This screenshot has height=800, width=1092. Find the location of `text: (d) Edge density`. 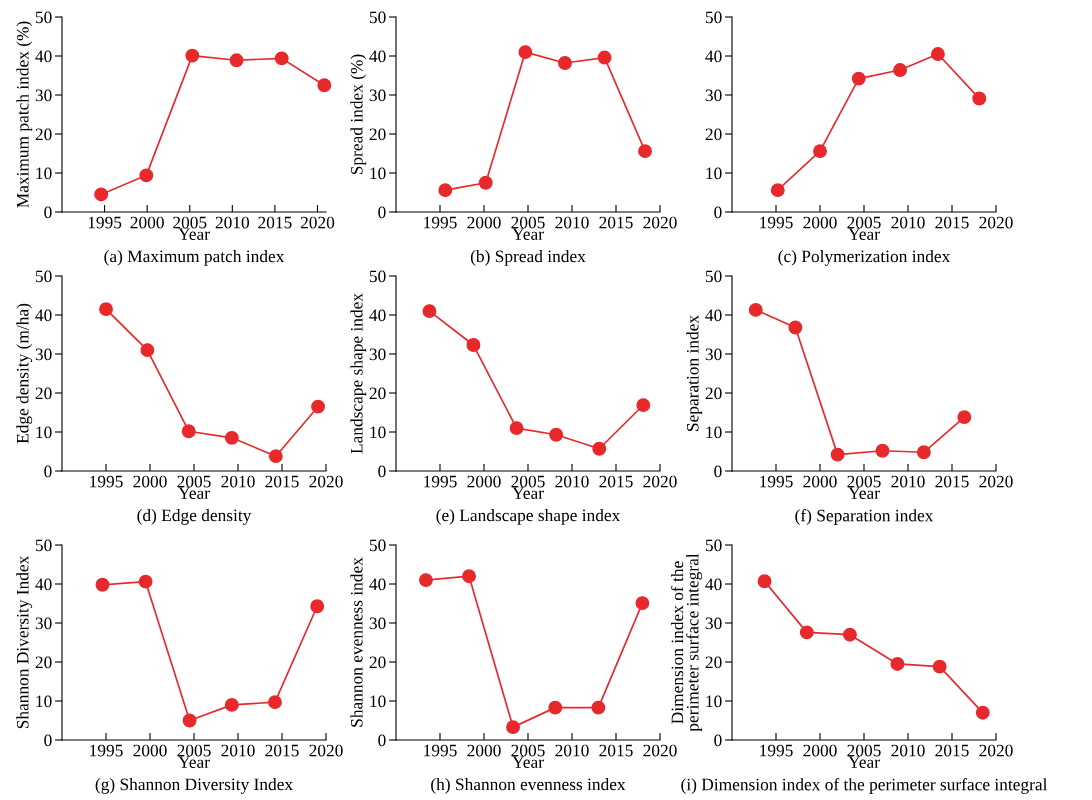

text: (d) Edge density is located at coordinates (194, 517).